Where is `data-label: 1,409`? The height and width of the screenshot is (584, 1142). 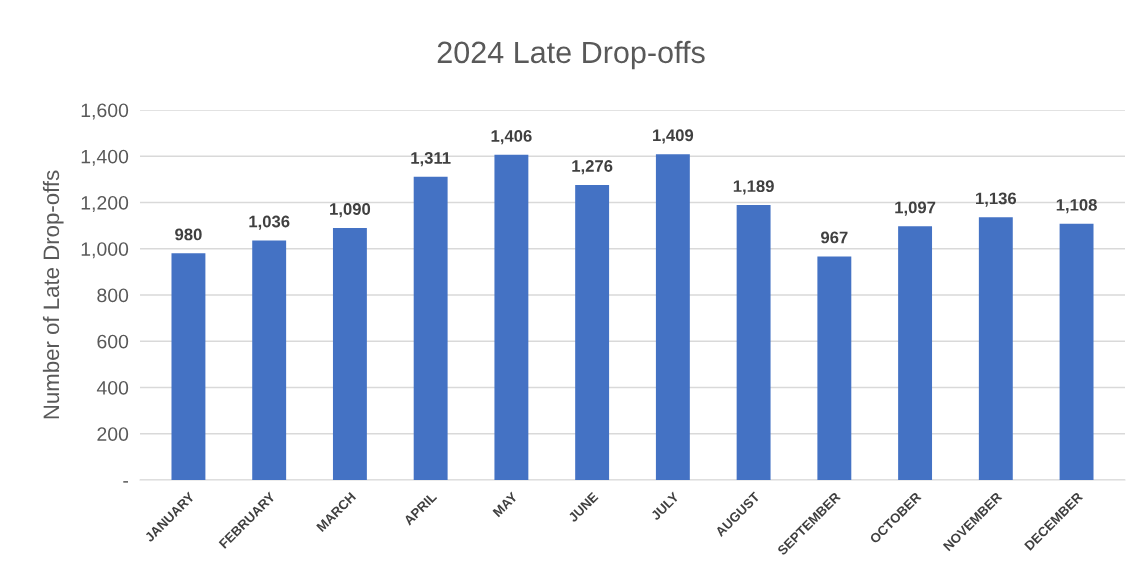 data-label: 1,409 is located at coordinates (673, 136).